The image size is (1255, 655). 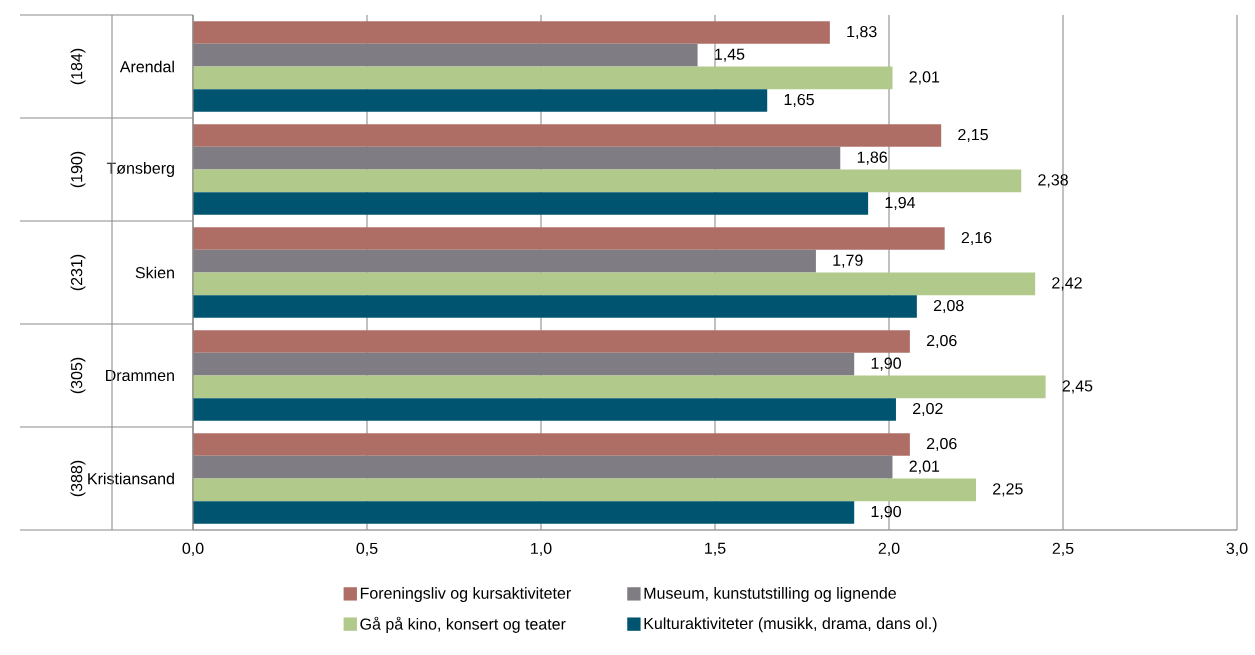 I want to click on legend-label: Gå på kino, konsert og teater, so click(x=463, y=624).